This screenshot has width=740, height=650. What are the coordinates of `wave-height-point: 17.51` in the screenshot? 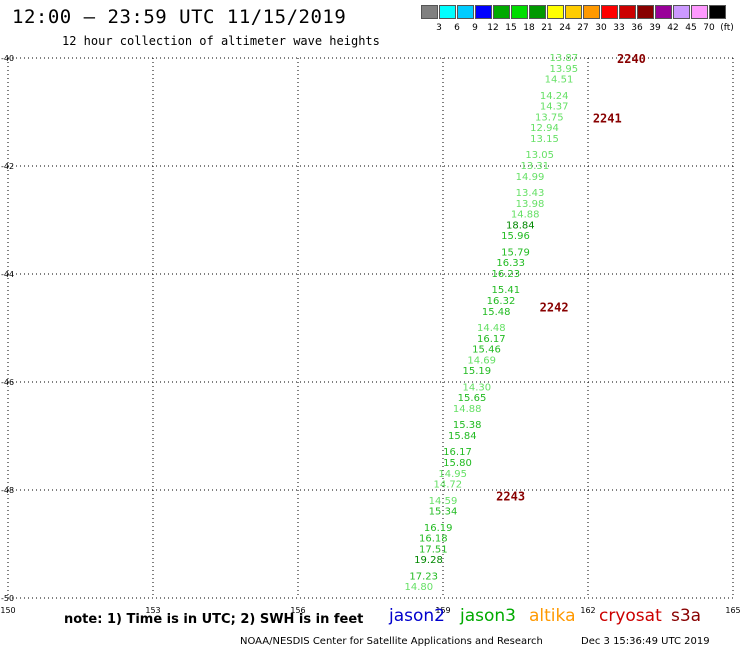 It's located at (433, 549).